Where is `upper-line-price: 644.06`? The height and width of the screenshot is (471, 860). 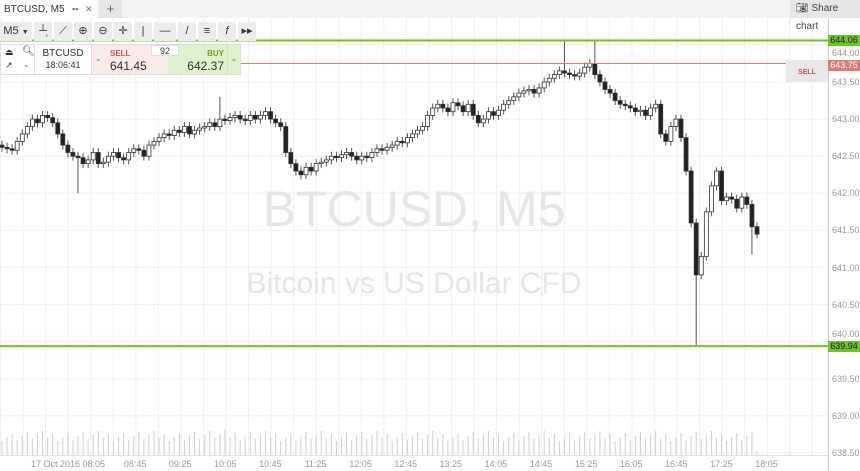
upper-line-price: 644.06 is located at coordinates (844, 40).